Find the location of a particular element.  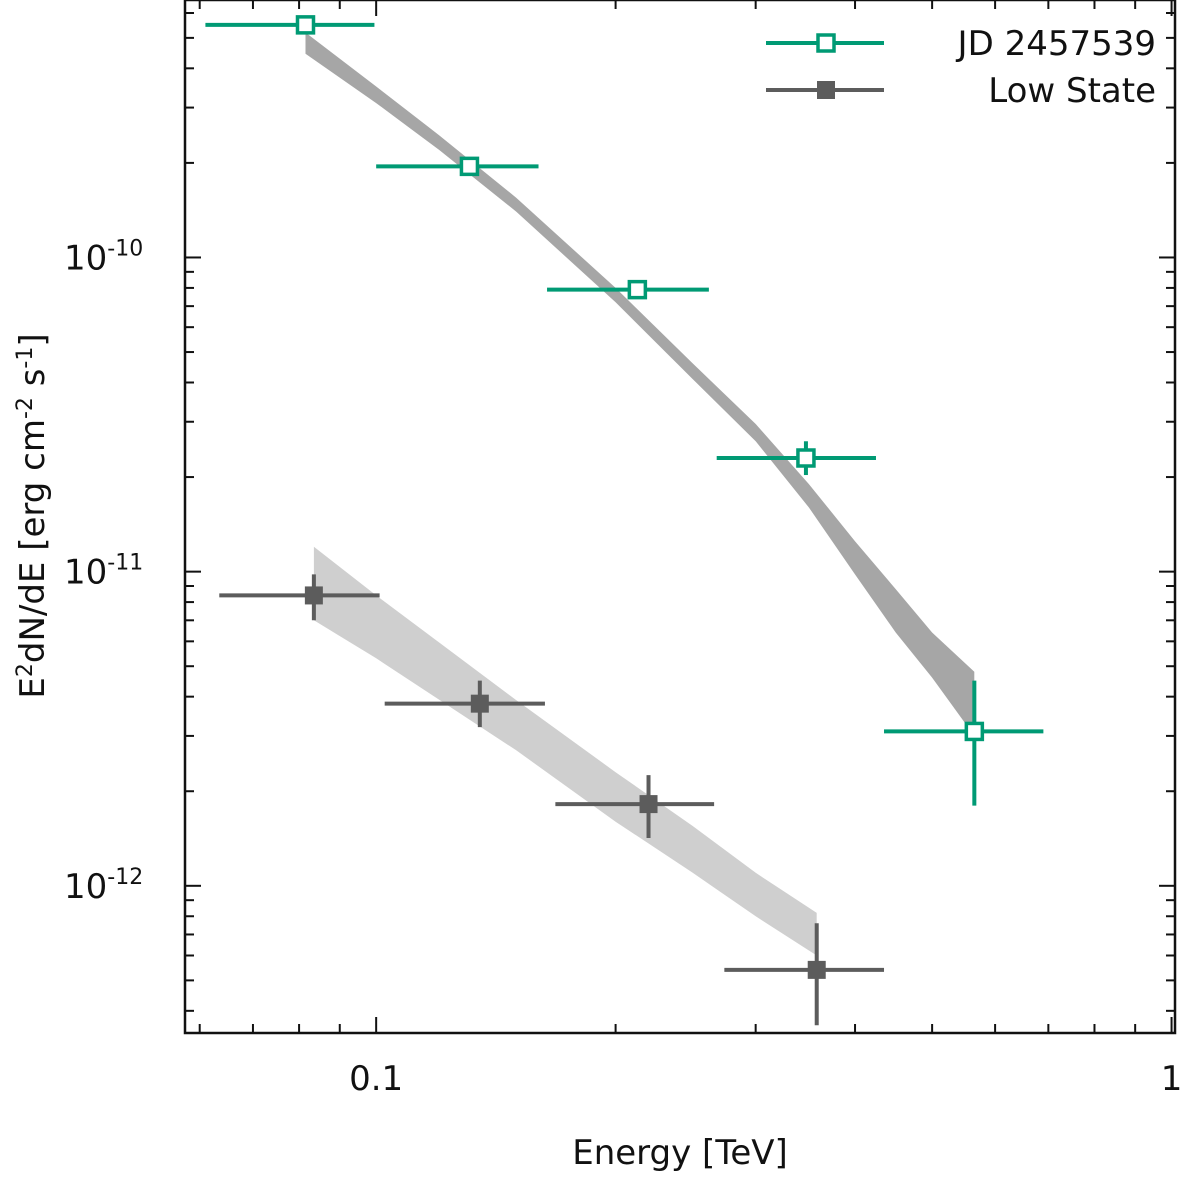

legend: JD 2457539 Low State is located at coordinates (961, 67).